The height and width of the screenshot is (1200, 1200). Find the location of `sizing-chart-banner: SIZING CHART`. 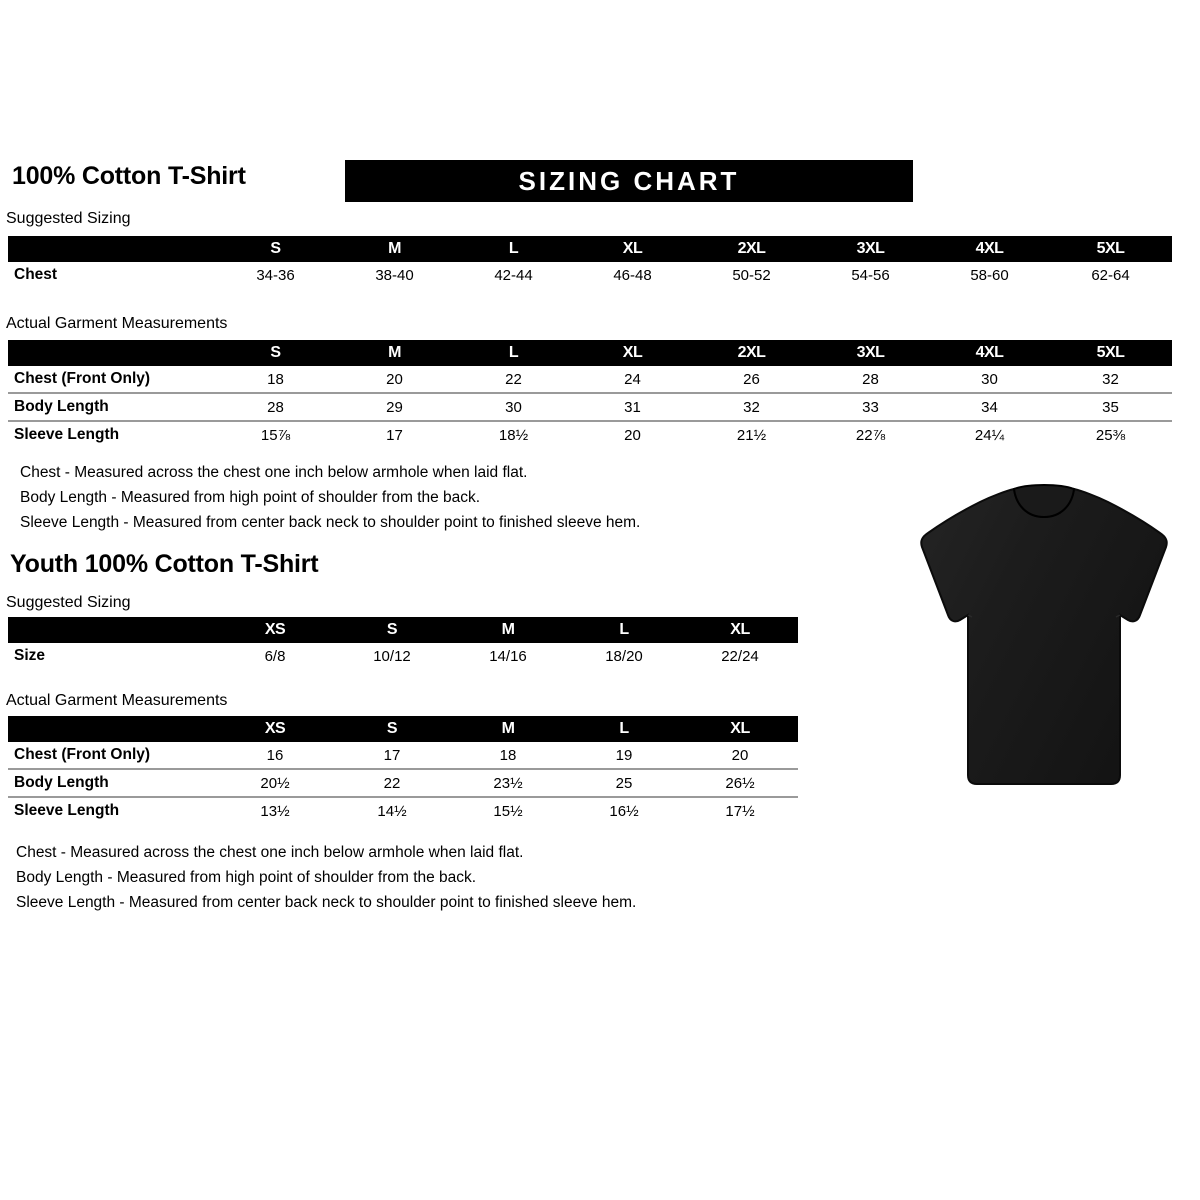

sizing-chart-banner: SIZING CHART is located at coordinates (629, 181).